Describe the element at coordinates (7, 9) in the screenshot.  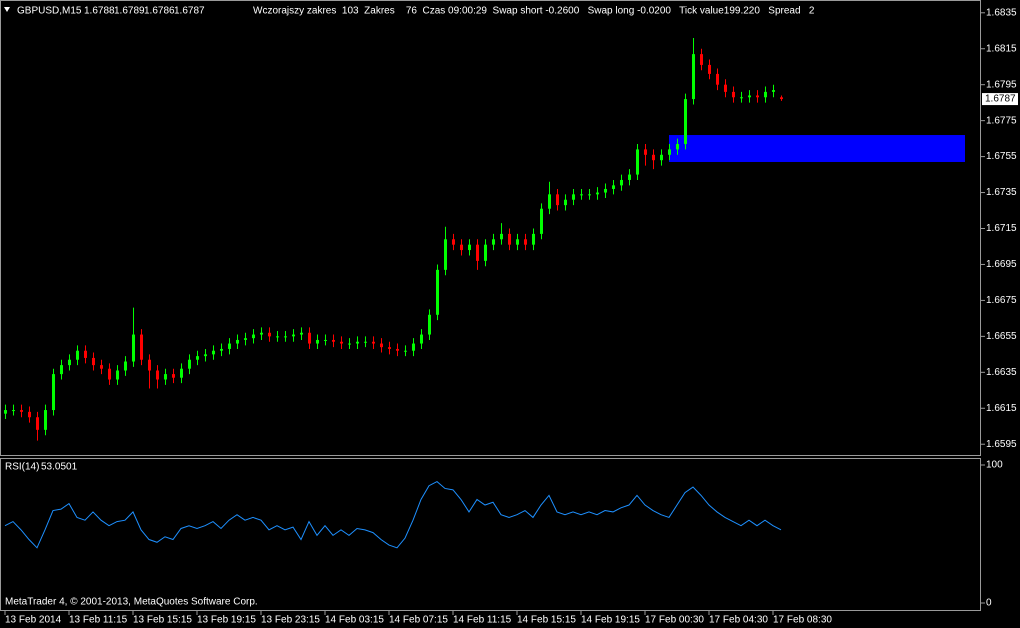
I see `menu-arrow` at that location.